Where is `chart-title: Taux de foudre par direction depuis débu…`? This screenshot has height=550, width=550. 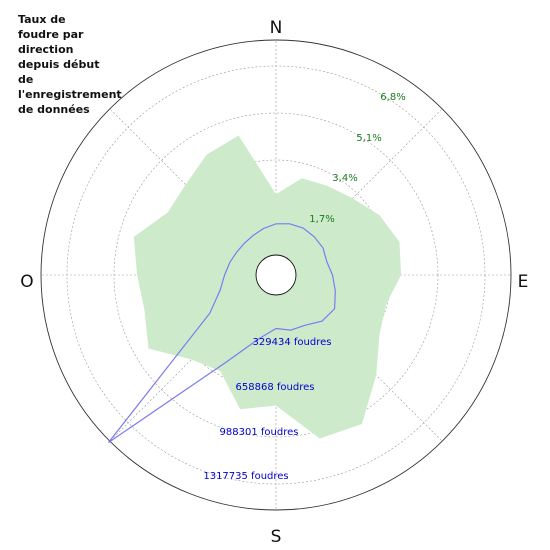
chart-title: Taux de foudre par direction depuis débu… is located at coordinates (70, 64).